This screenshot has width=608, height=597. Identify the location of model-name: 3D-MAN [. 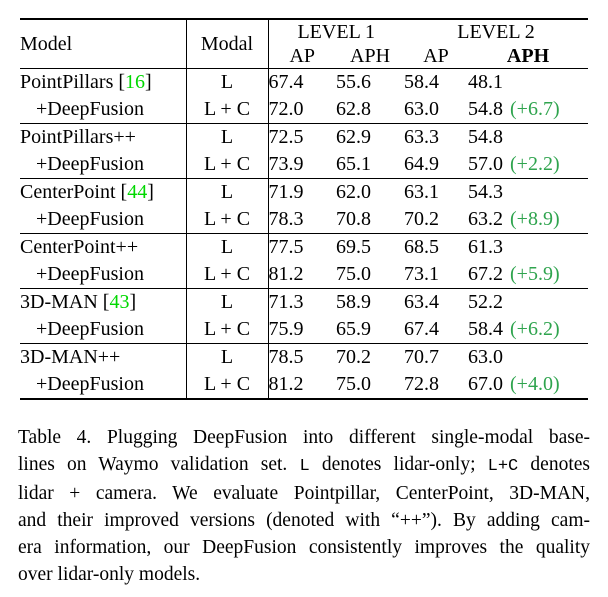
(65, 302).